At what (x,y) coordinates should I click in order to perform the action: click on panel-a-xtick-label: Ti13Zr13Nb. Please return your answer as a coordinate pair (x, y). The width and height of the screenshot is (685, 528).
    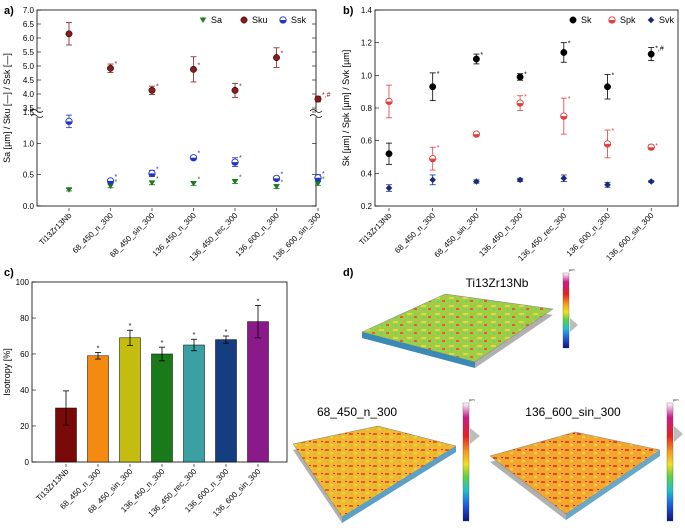
    Looking at the image, I should click on (55, 229).